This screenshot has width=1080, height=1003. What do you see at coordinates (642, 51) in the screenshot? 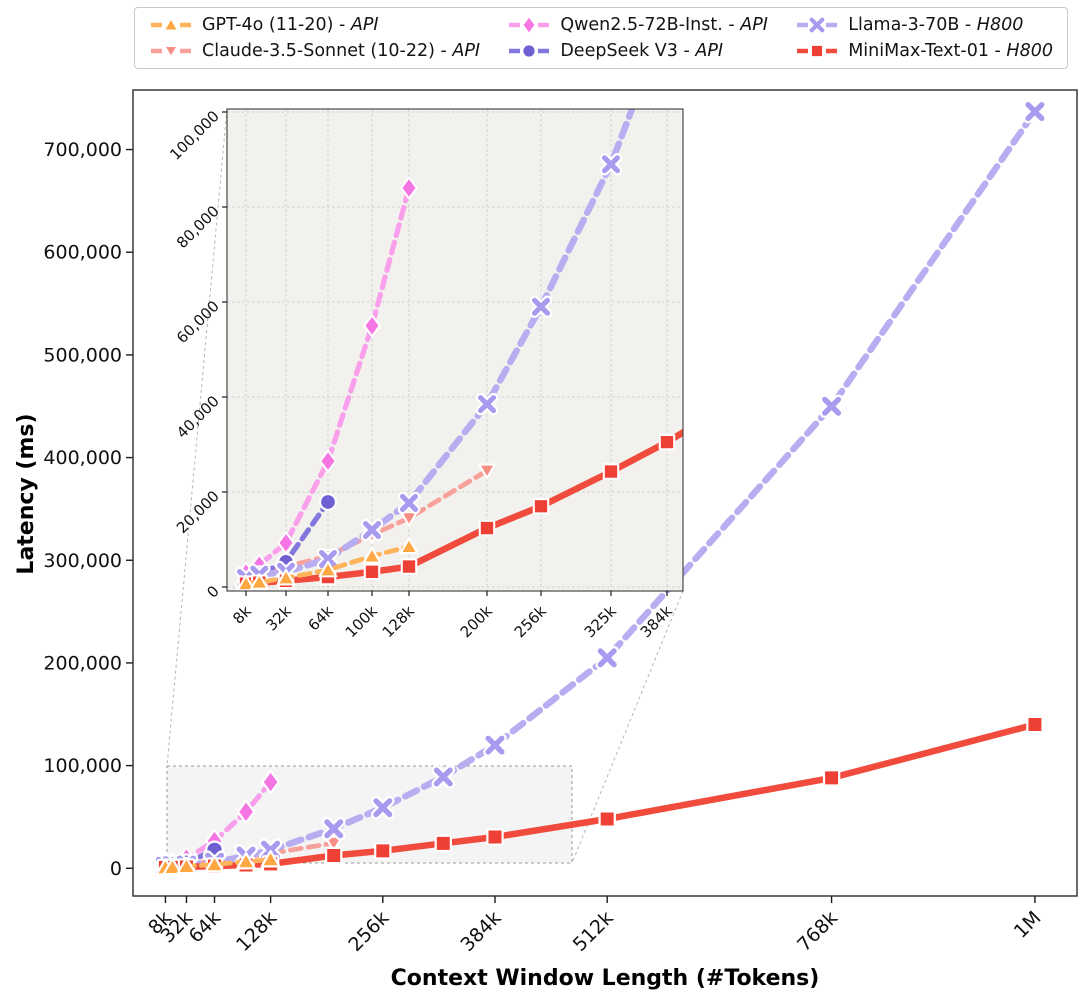
I see `legend-label: DeepSeek V3 - API` at bounding box center [642, 51].